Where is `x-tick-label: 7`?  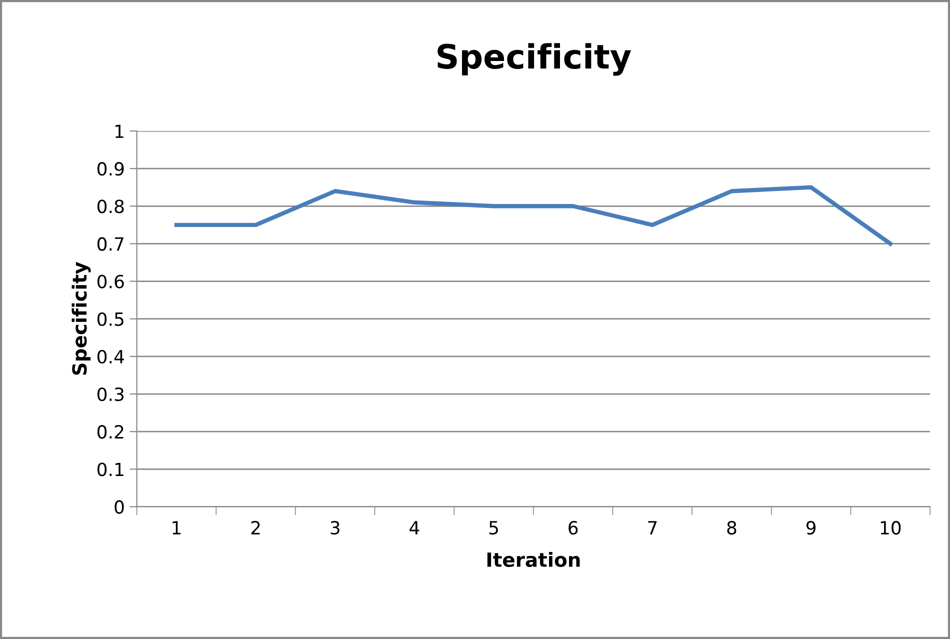 x-tick-label: 7 is located at coordinates (652, 527).